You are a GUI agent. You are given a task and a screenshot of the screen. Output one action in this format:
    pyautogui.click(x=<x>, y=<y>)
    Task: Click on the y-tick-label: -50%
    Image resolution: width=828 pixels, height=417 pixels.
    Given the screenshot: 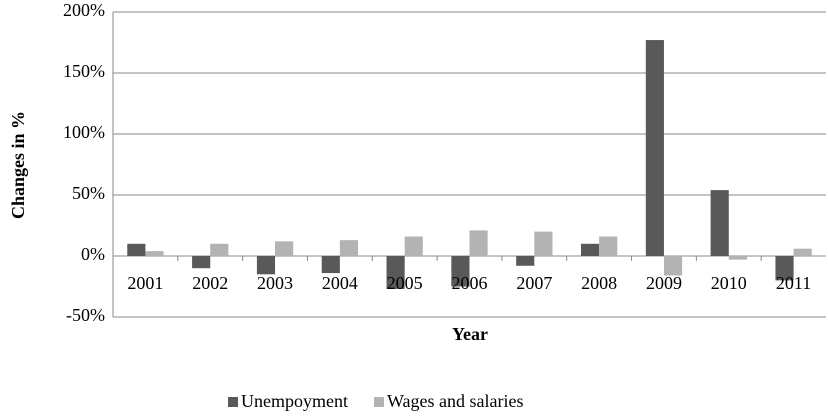 What is the action you would take?
    pyautogui.click(x=85, y=315)
    